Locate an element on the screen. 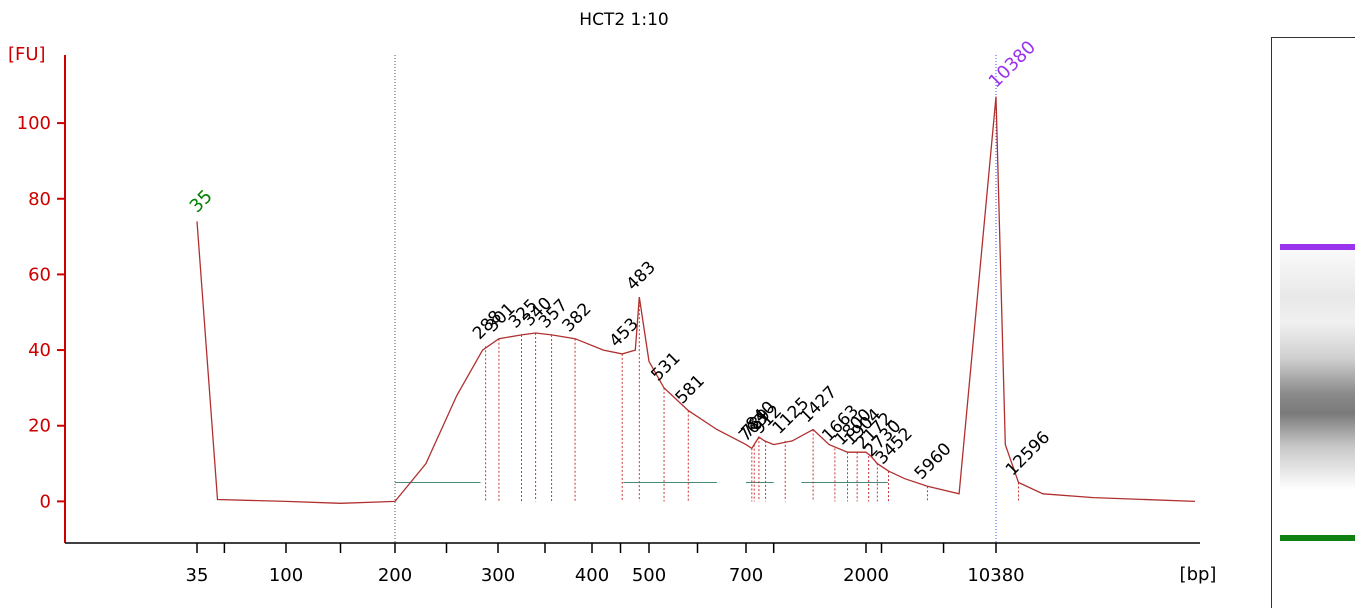 The width and height of the screenshot is (1355, 608). gel-lower-marker-band is located at coordinates (1317, 538).